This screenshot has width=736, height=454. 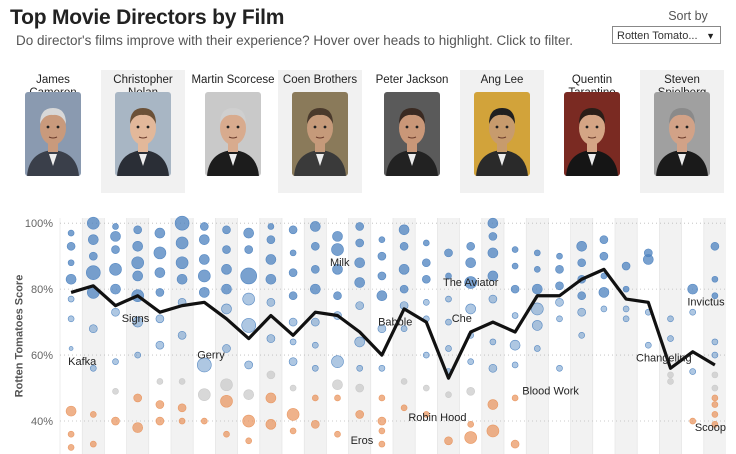 What do you see at coordinates (136, 319) in the screenshot?
I see `film-label: Signs` at bounding box center [136, 319].